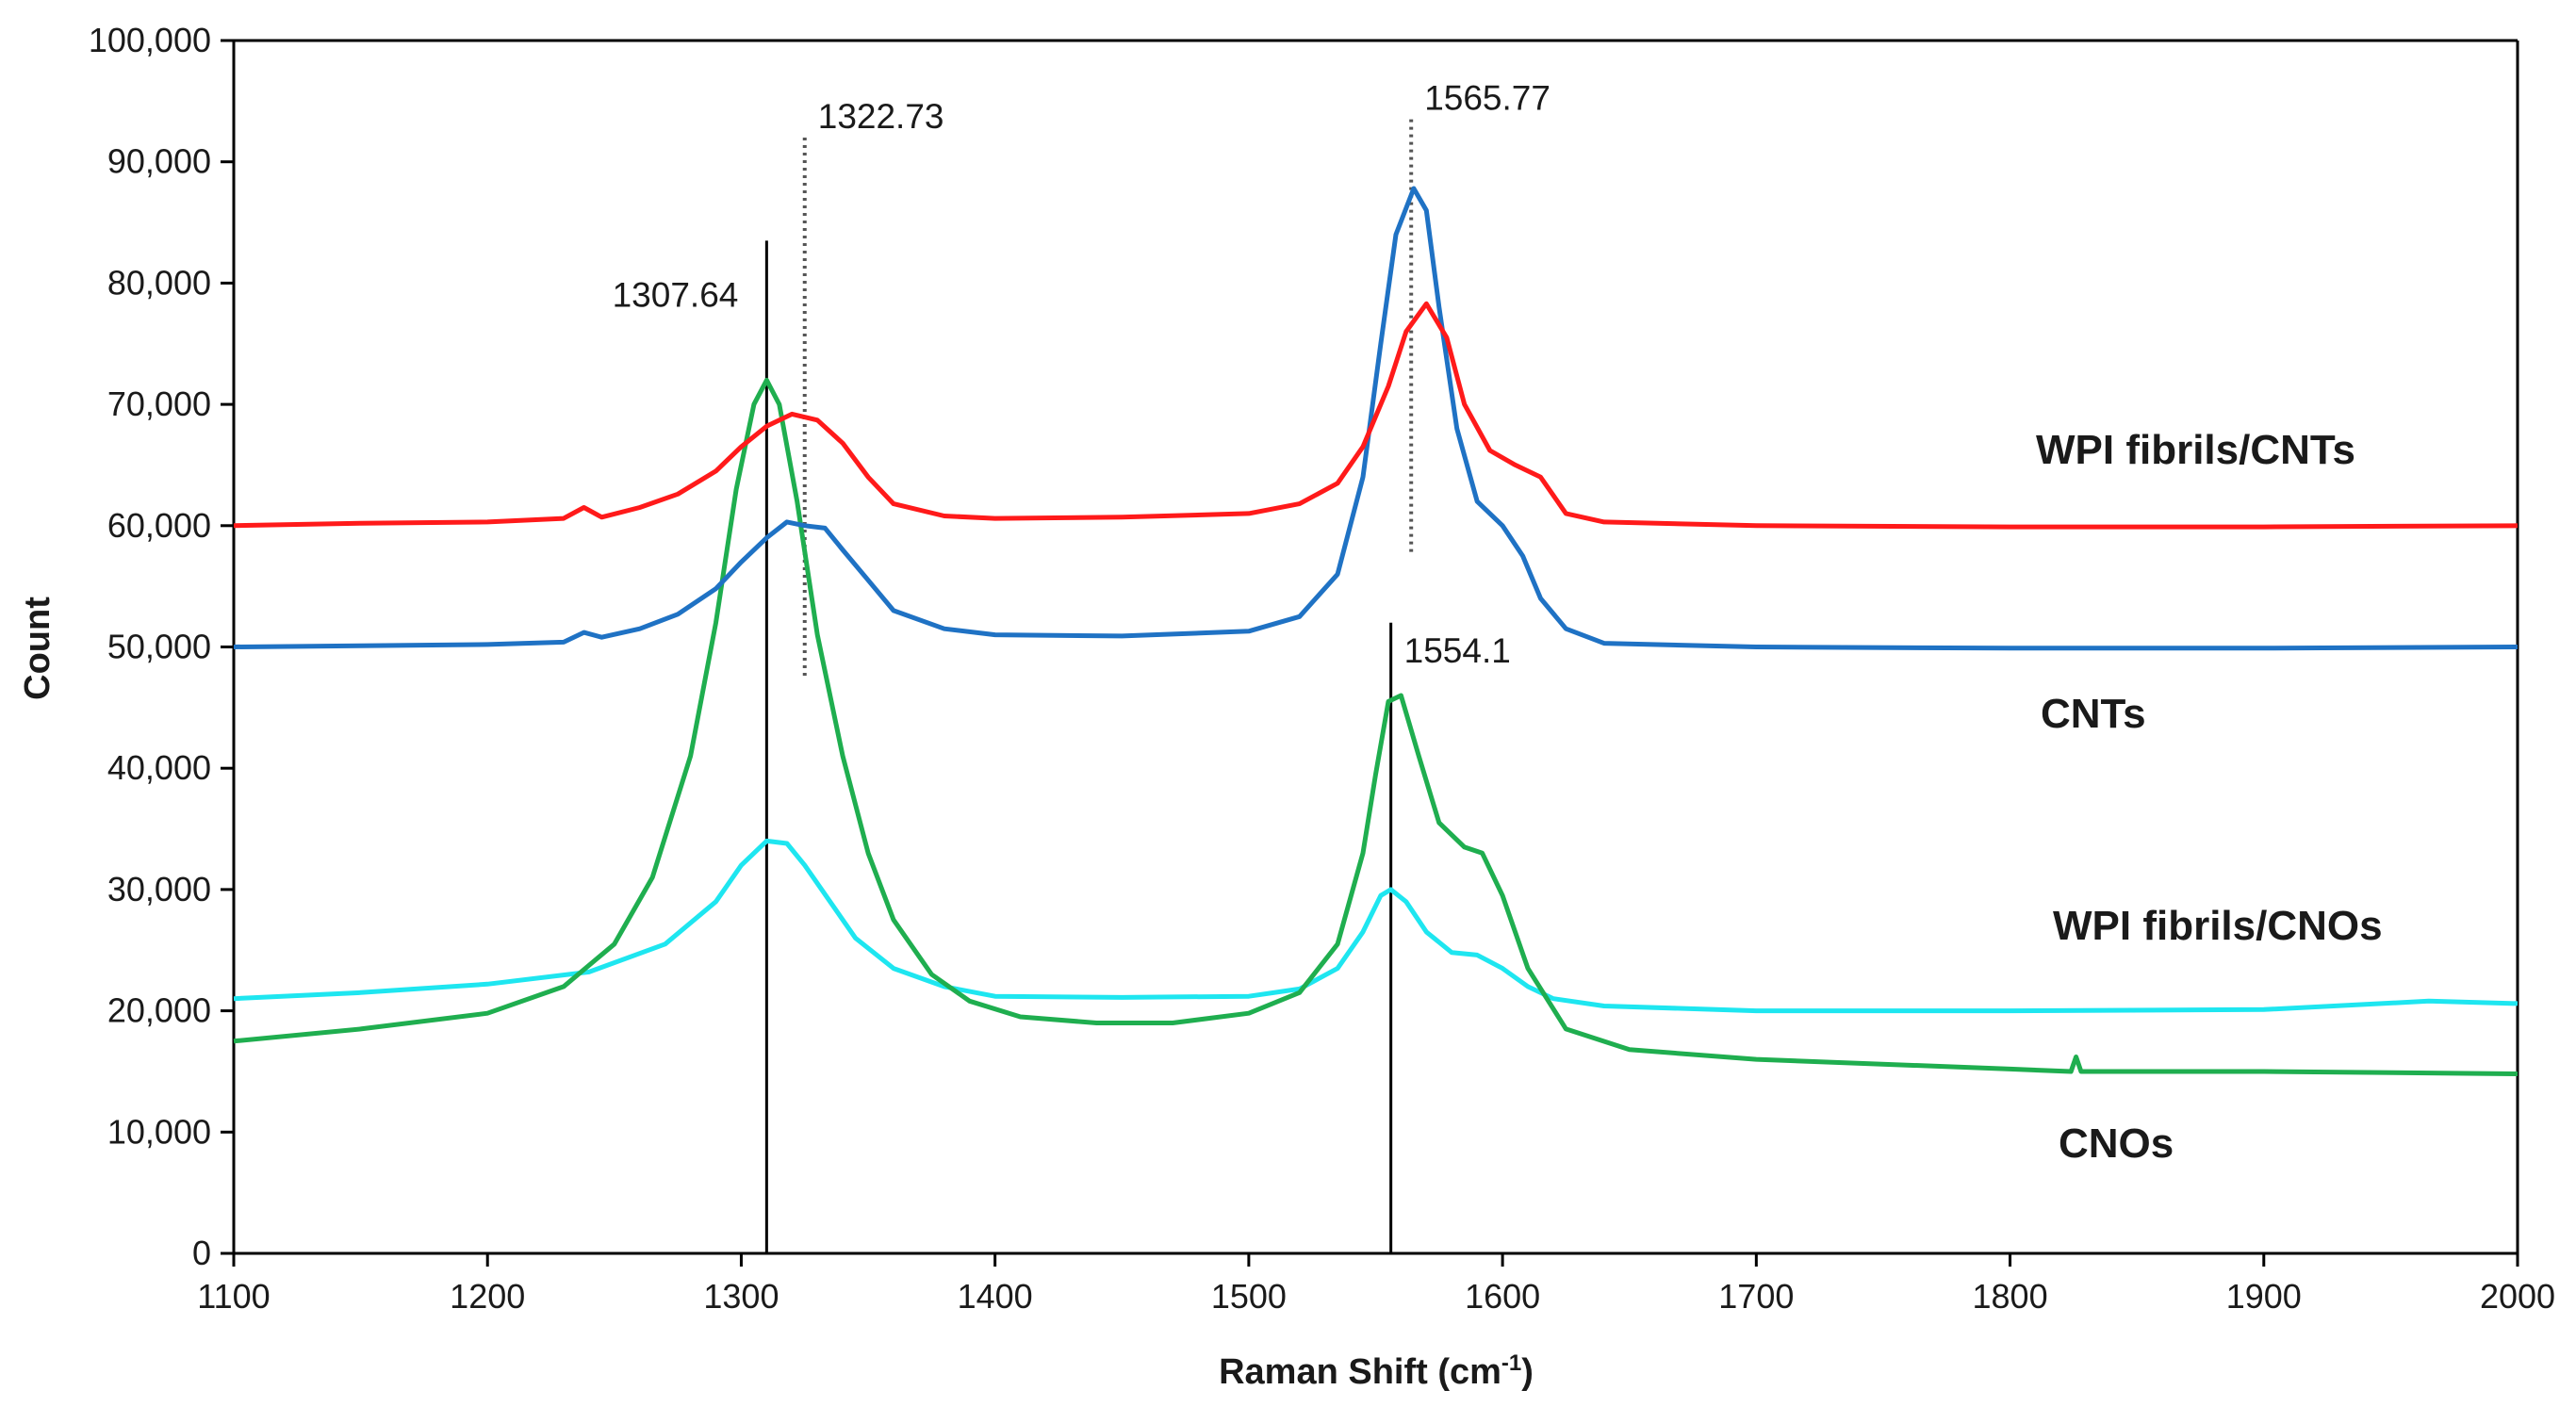  I want to click on series-label: CNTs, so click(2093, 714).